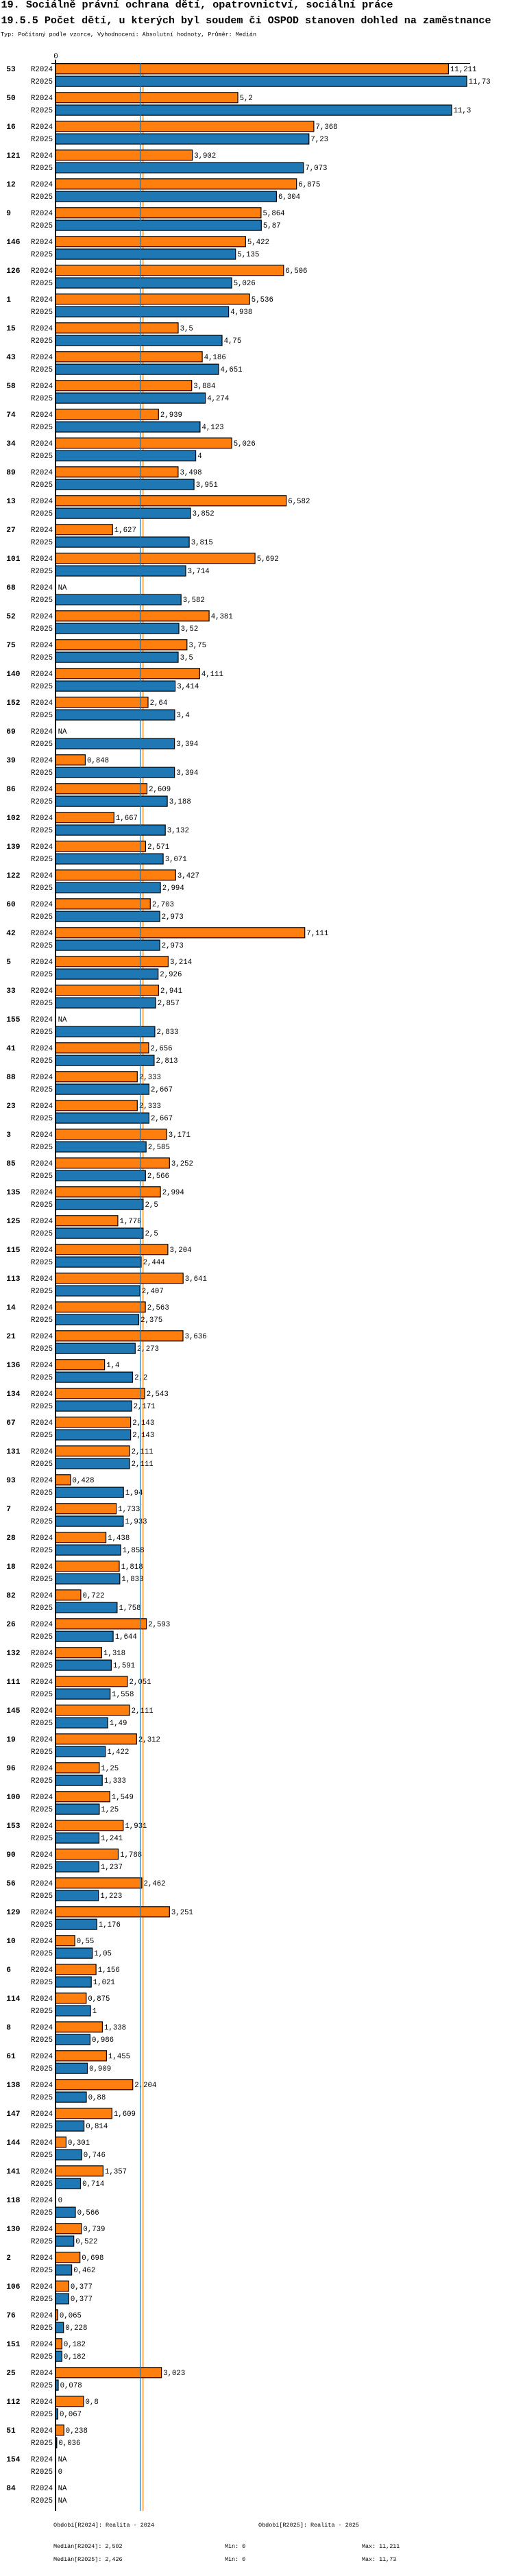 Image resolution: width=514 pixels, height=2576 pixels. What do you see at coordinates (11, 2431) in the screenshot?
I see `svg-text: 51` at bounding box center [11, 2431].